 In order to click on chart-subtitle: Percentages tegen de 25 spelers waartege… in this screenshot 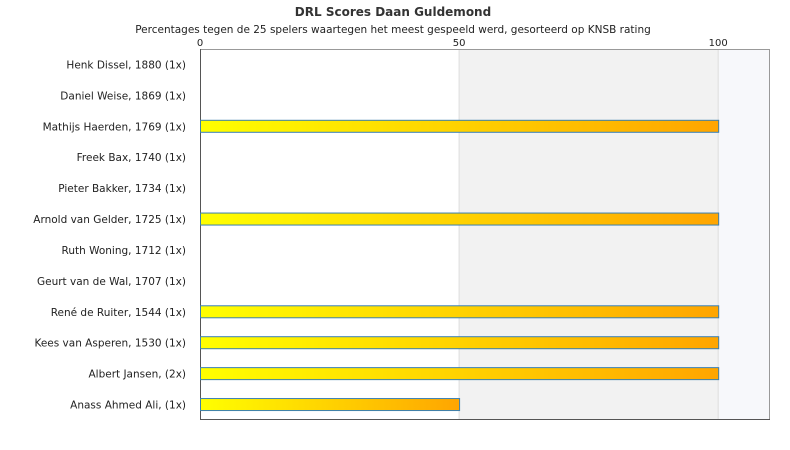, I will do `click(393, 30)`.